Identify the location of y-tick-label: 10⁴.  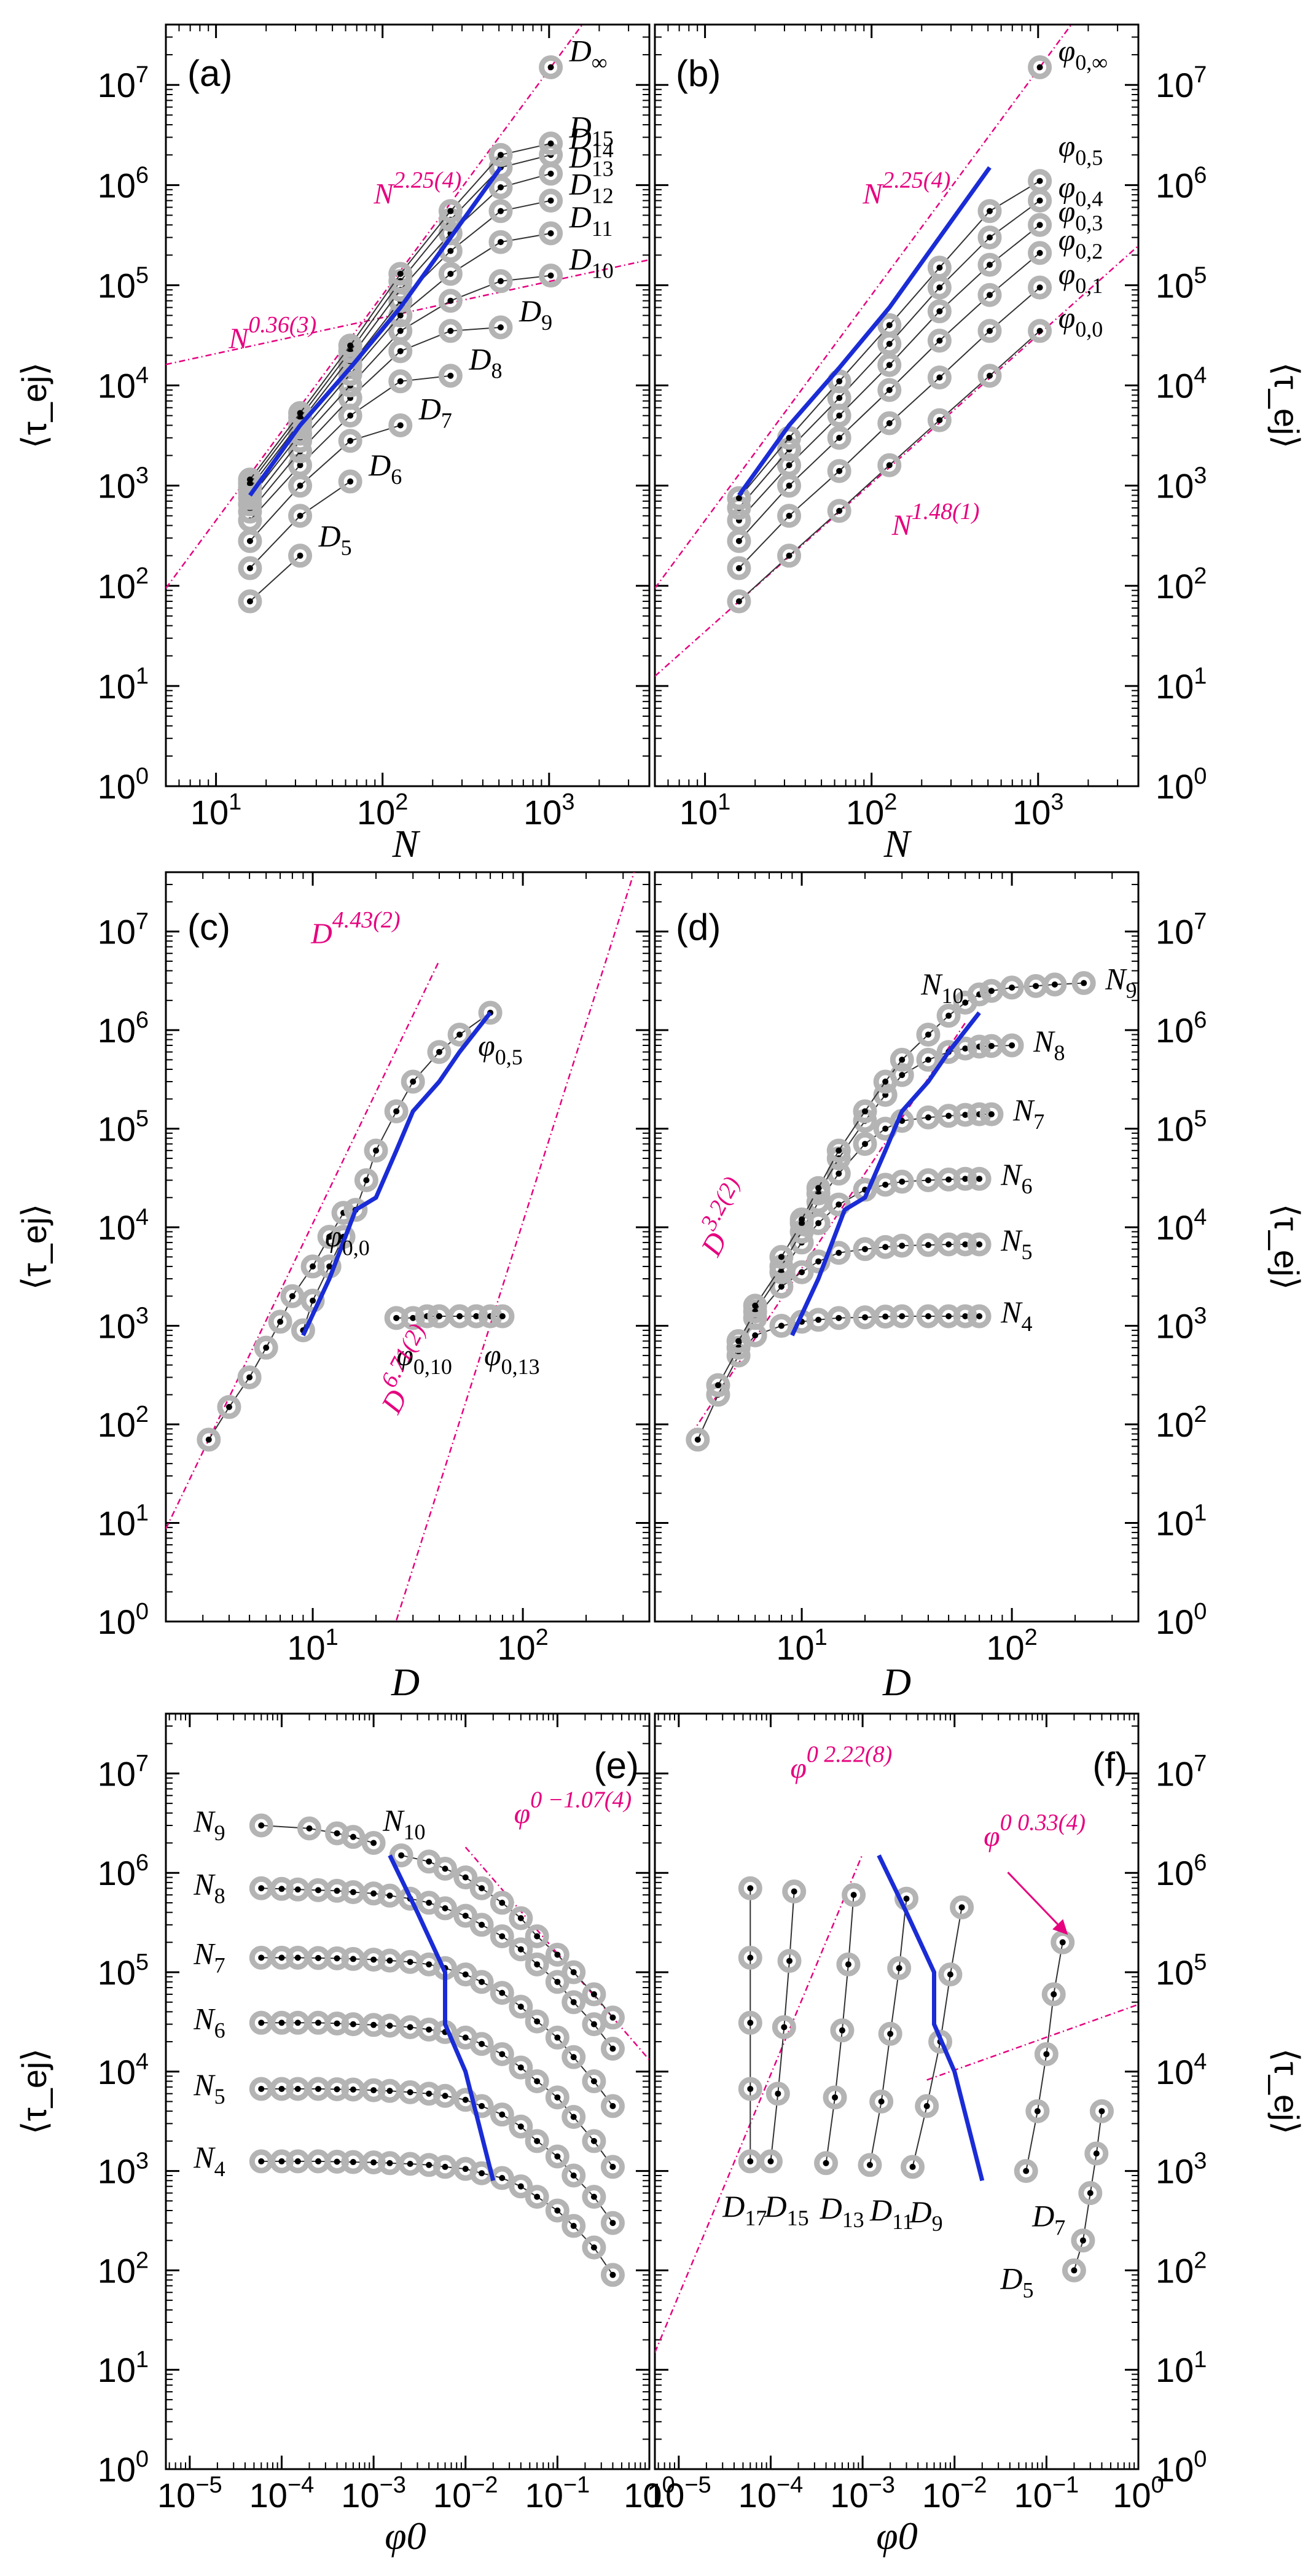
(123, 1225).